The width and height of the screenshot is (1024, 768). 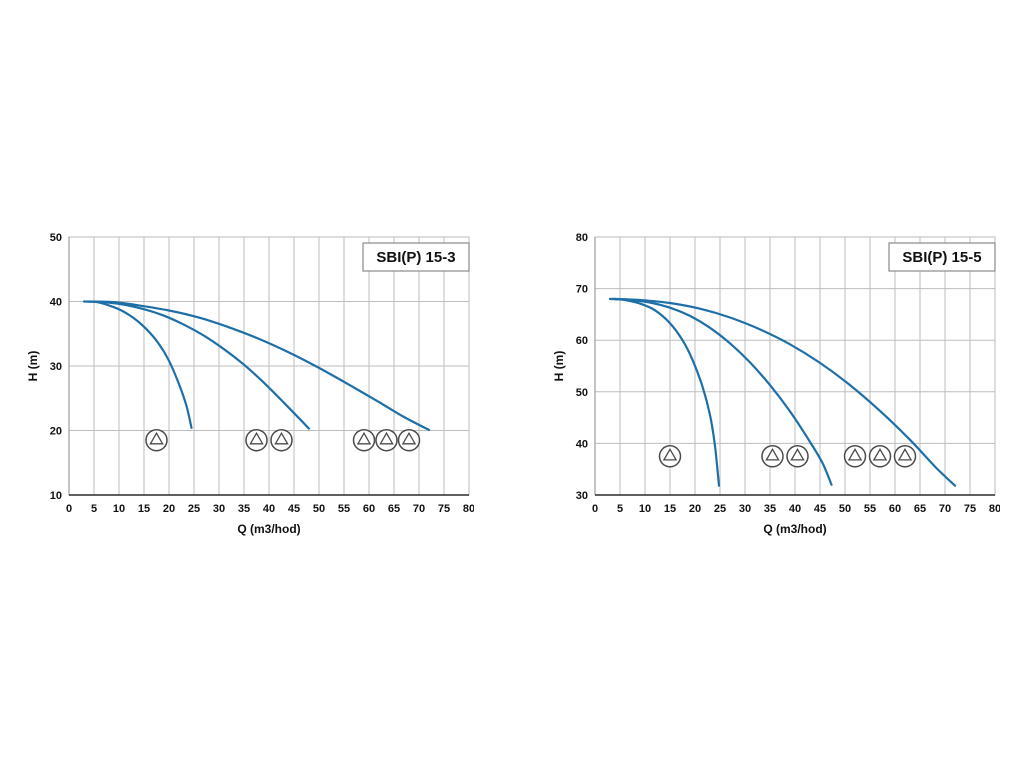 What do you see at coordinates (582, 290) in the screenshot?
I see `y-tick-label: 70` at bounding box center [582, 290].